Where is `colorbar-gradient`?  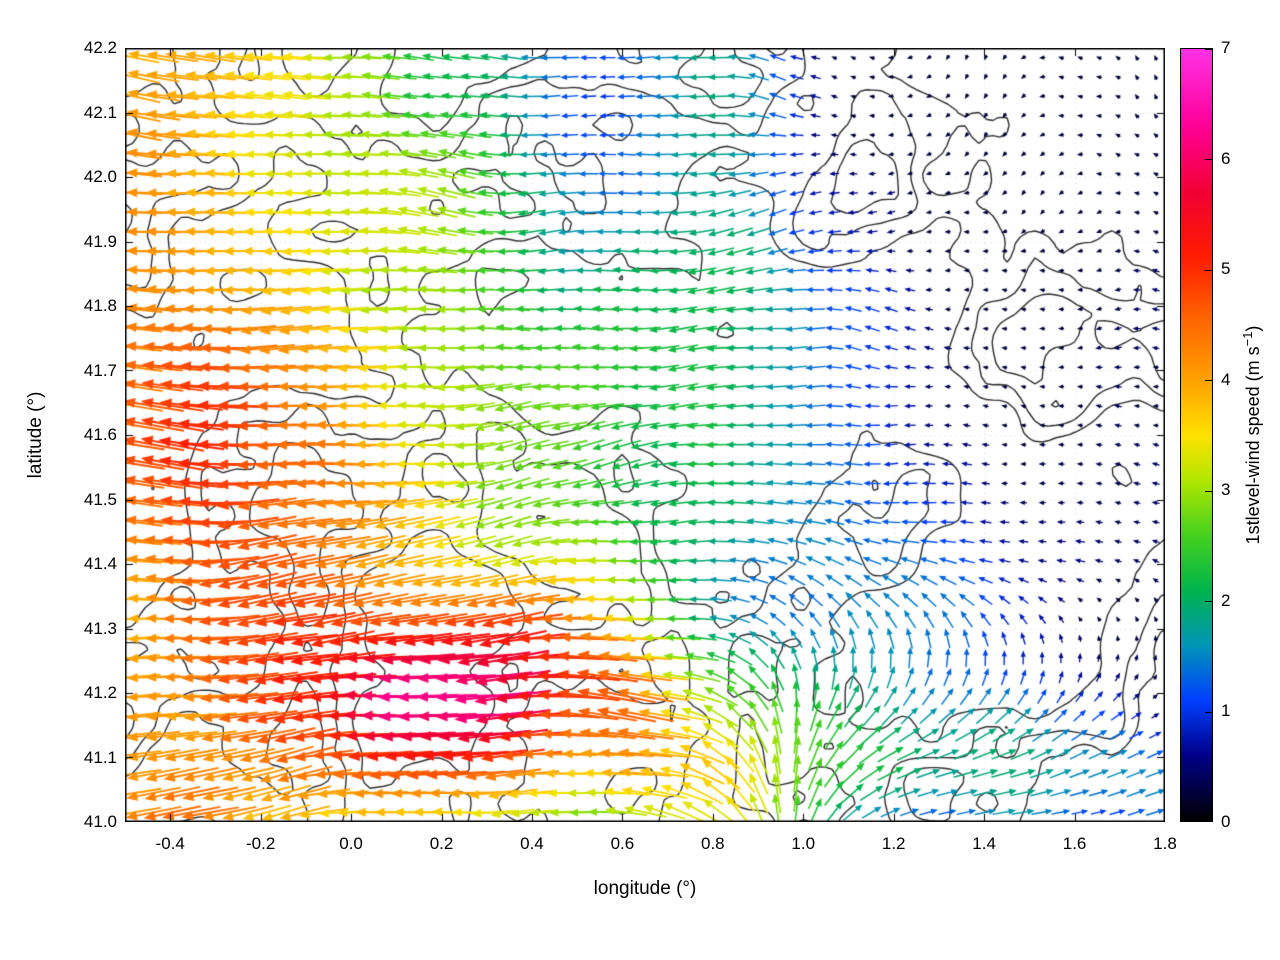
colorbar-gradient is located at coordinates (1196, 435).